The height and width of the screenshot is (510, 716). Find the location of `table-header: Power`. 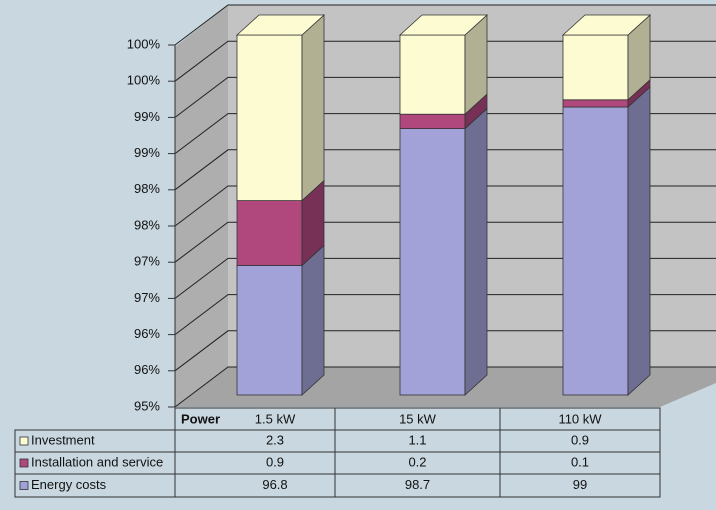

table-header: Power is located at coordinates (200, 418).